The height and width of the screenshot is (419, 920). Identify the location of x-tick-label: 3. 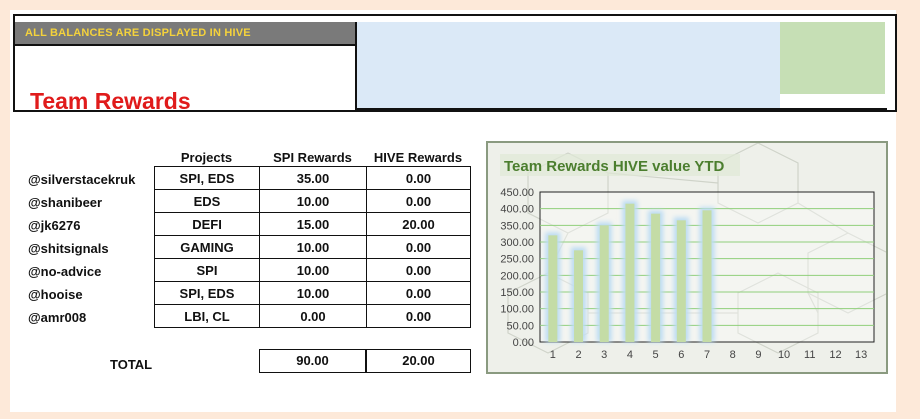
(604, 355).